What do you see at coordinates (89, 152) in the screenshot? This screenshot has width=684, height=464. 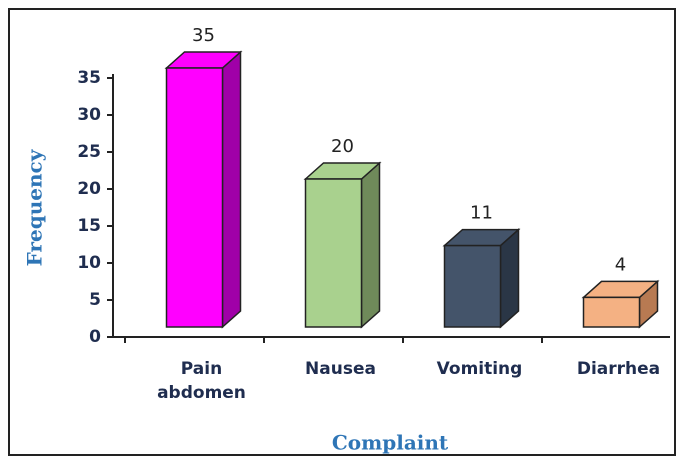 I see `y-tick-label: 25` at bounding box center [89, 152].